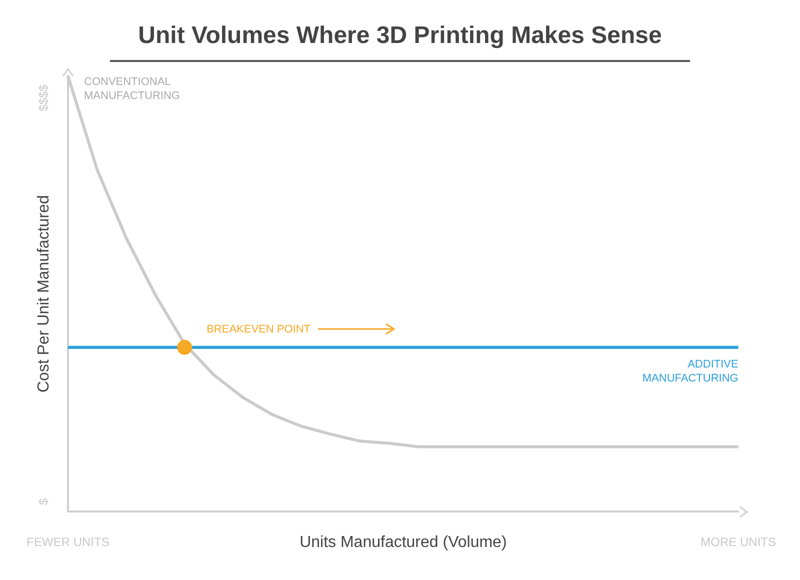 The height and width of the screenshot is (580, 800). What do you see at coordinates (690, 371) in the screenshot?
I see `series-label: ADDITIVE MANUFACTURING` at bounding box center [690, 371].